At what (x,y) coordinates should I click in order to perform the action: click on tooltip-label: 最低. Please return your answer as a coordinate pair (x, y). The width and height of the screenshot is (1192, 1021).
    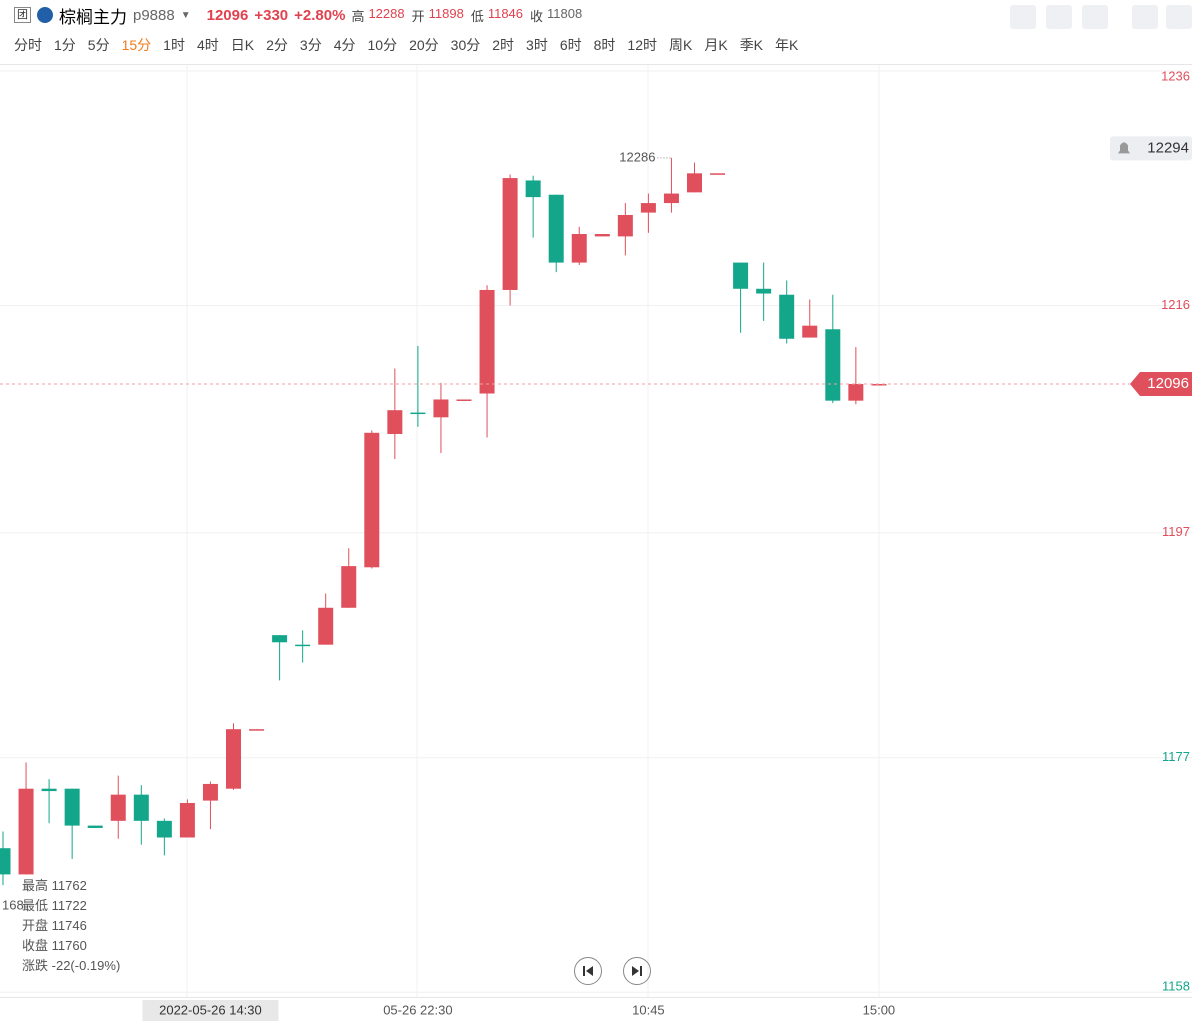
    Looking at the image, I should click on (35, 905).